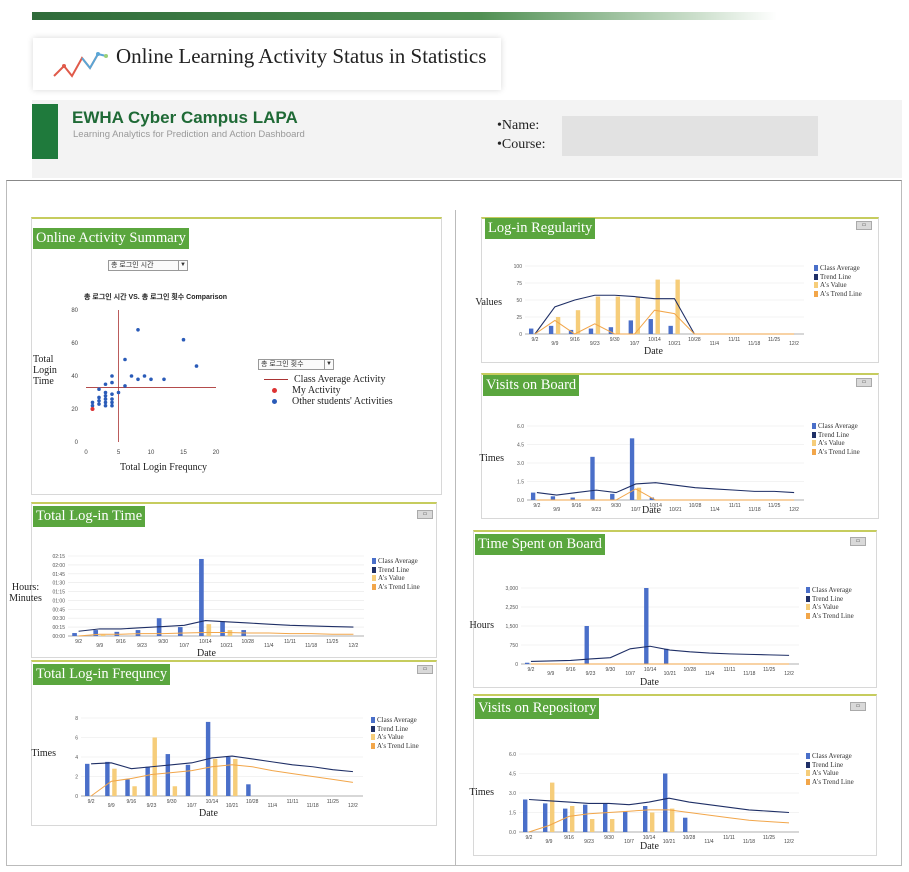 Image resolution: width=909 pixels, height=872 pixels. I want to click on x-tick-label: 10/28, so click(247, 642).